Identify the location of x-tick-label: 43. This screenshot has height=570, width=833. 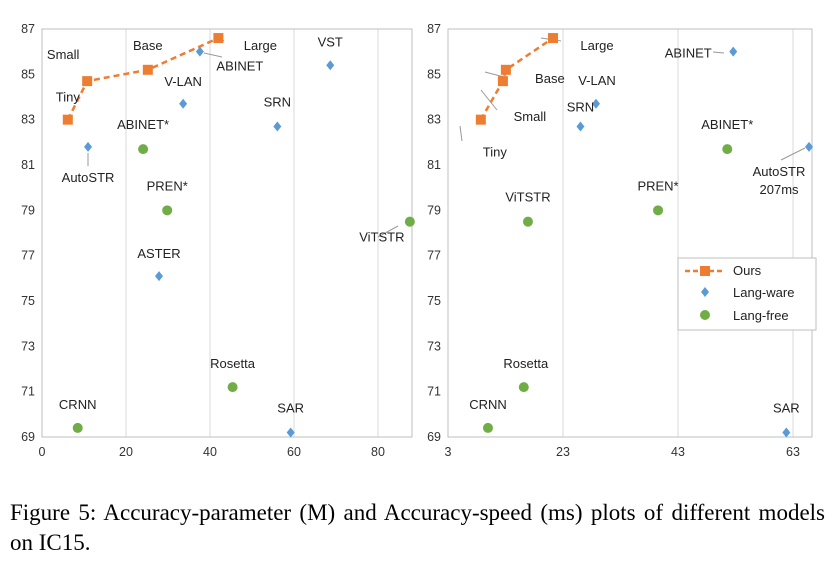
(678, 452).